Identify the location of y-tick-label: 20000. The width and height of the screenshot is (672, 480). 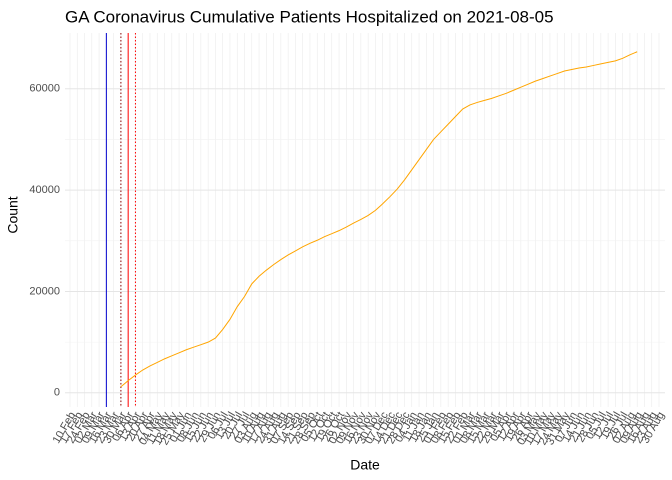
(44, 291).